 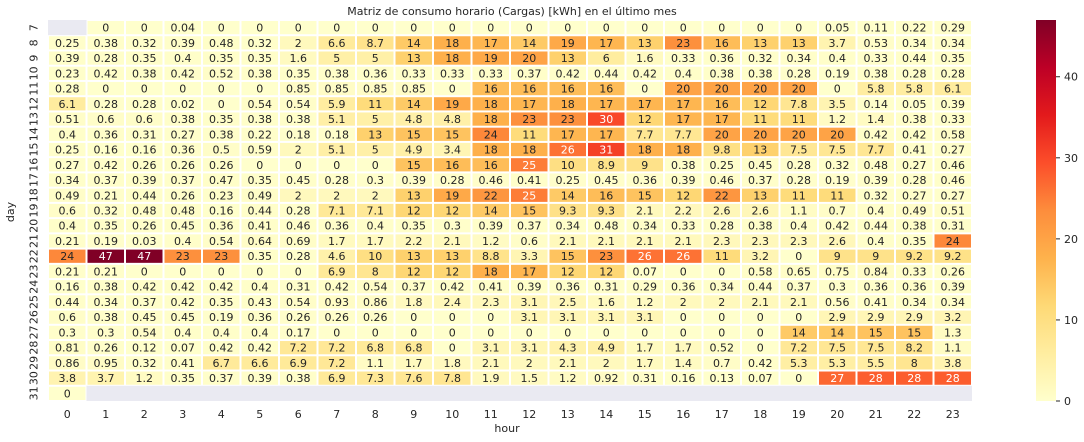 What do you see at coordinates (453, 241) in the screenshot?
I see `cell-value-label: 2.1` at bounding box center [453, 241].